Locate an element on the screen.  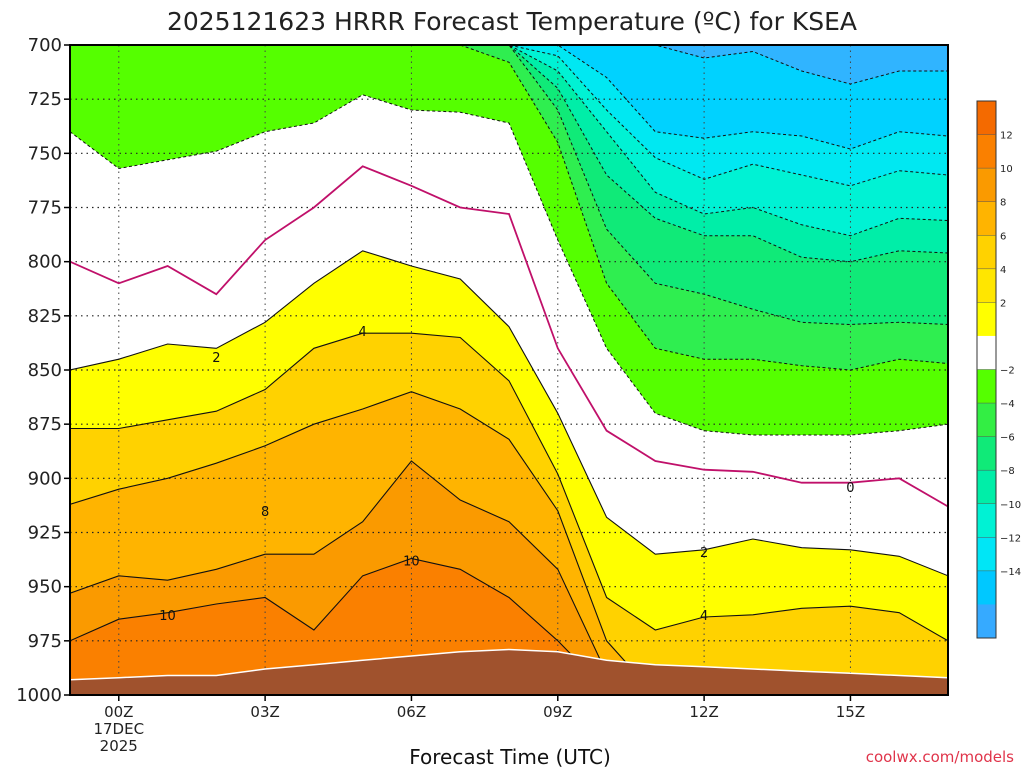
y-tick-label: 750 is located at coordinates (45, 153).